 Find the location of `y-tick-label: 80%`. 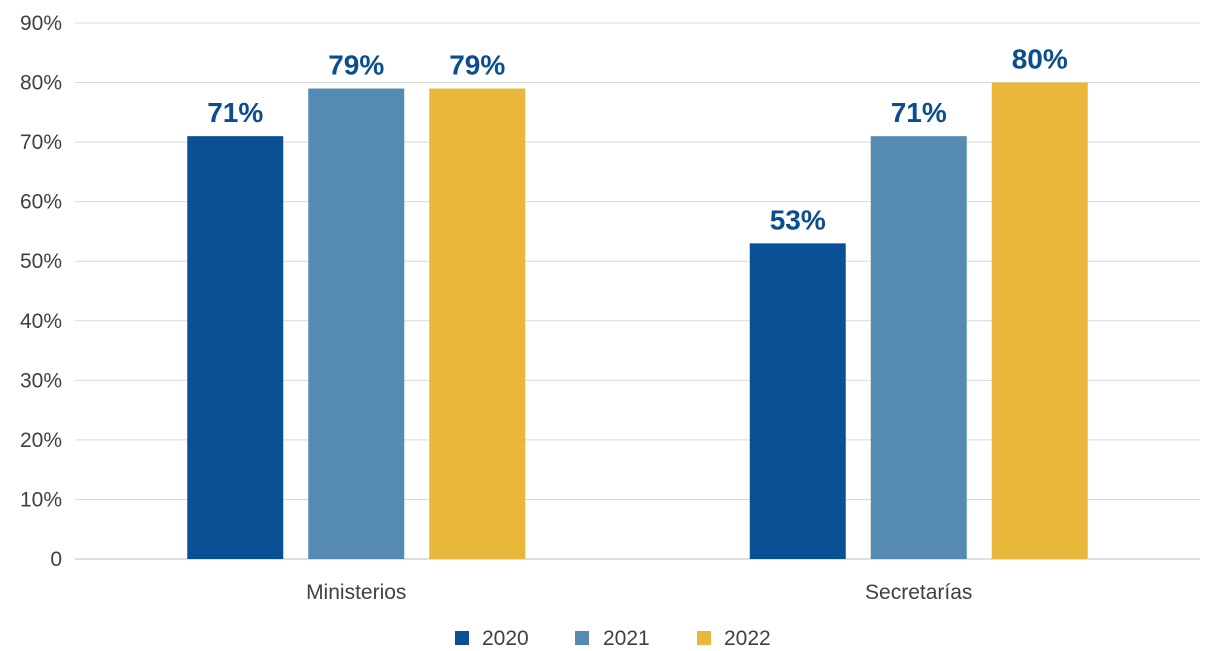

y-tick-label: 80% is located at coordinates (41, 83).